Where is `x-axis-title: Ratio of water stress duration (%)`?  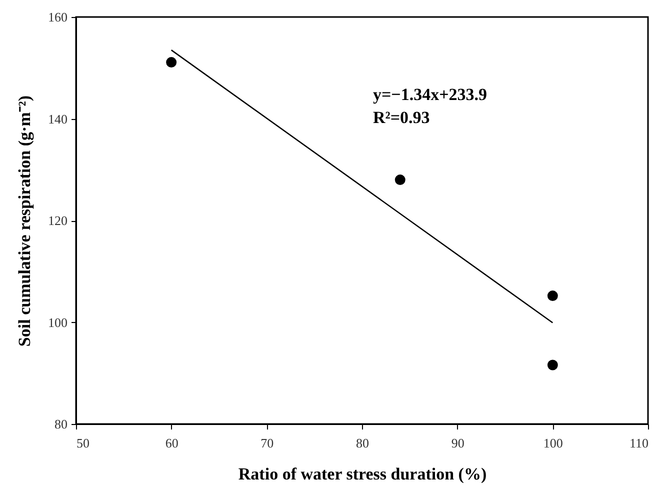
x-axis-title: Ratio of water stress duration (%) is located at coordinates (362, 474).